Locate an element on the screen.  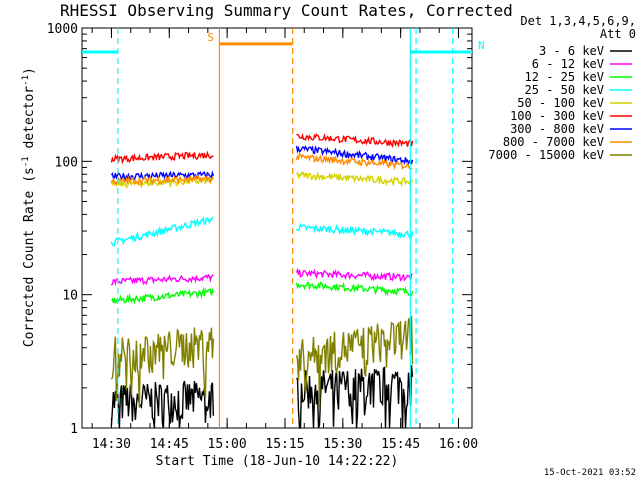
y-tick-label: 1 is located at coordinates (74, 429).